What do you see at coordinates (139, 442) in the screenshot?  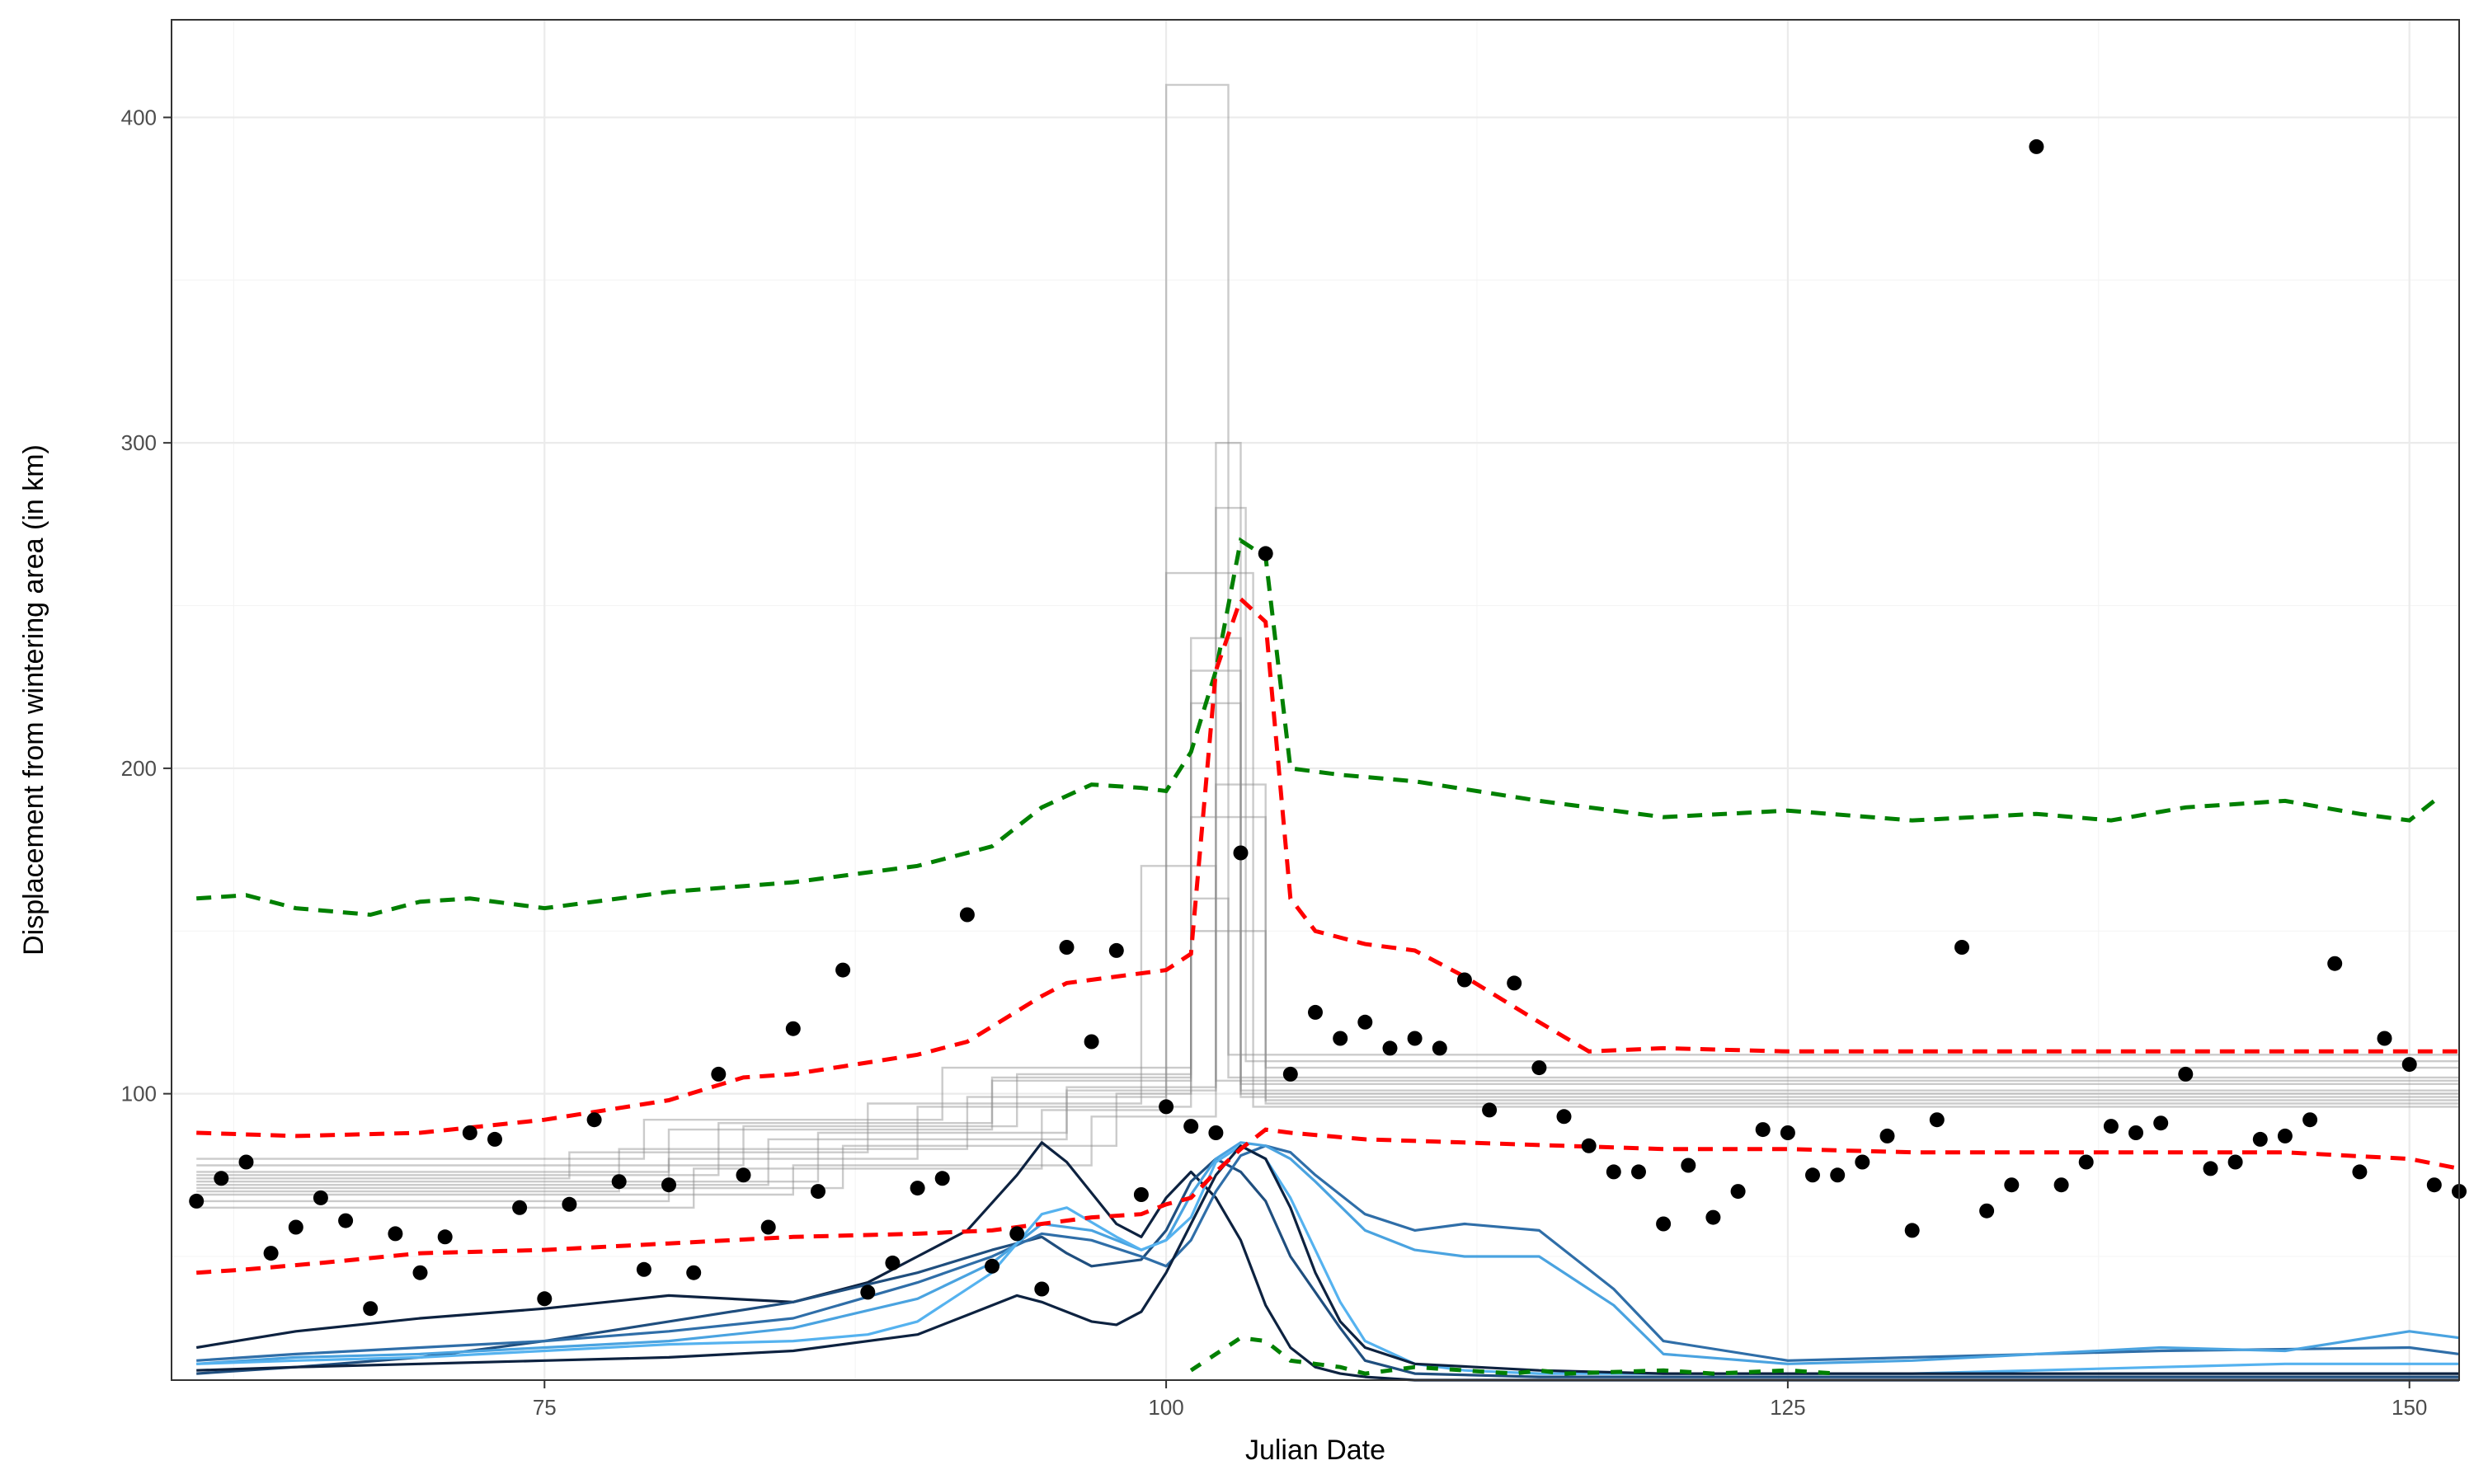 I see `y-tick-label: 300` at bounding box center [139, 442].